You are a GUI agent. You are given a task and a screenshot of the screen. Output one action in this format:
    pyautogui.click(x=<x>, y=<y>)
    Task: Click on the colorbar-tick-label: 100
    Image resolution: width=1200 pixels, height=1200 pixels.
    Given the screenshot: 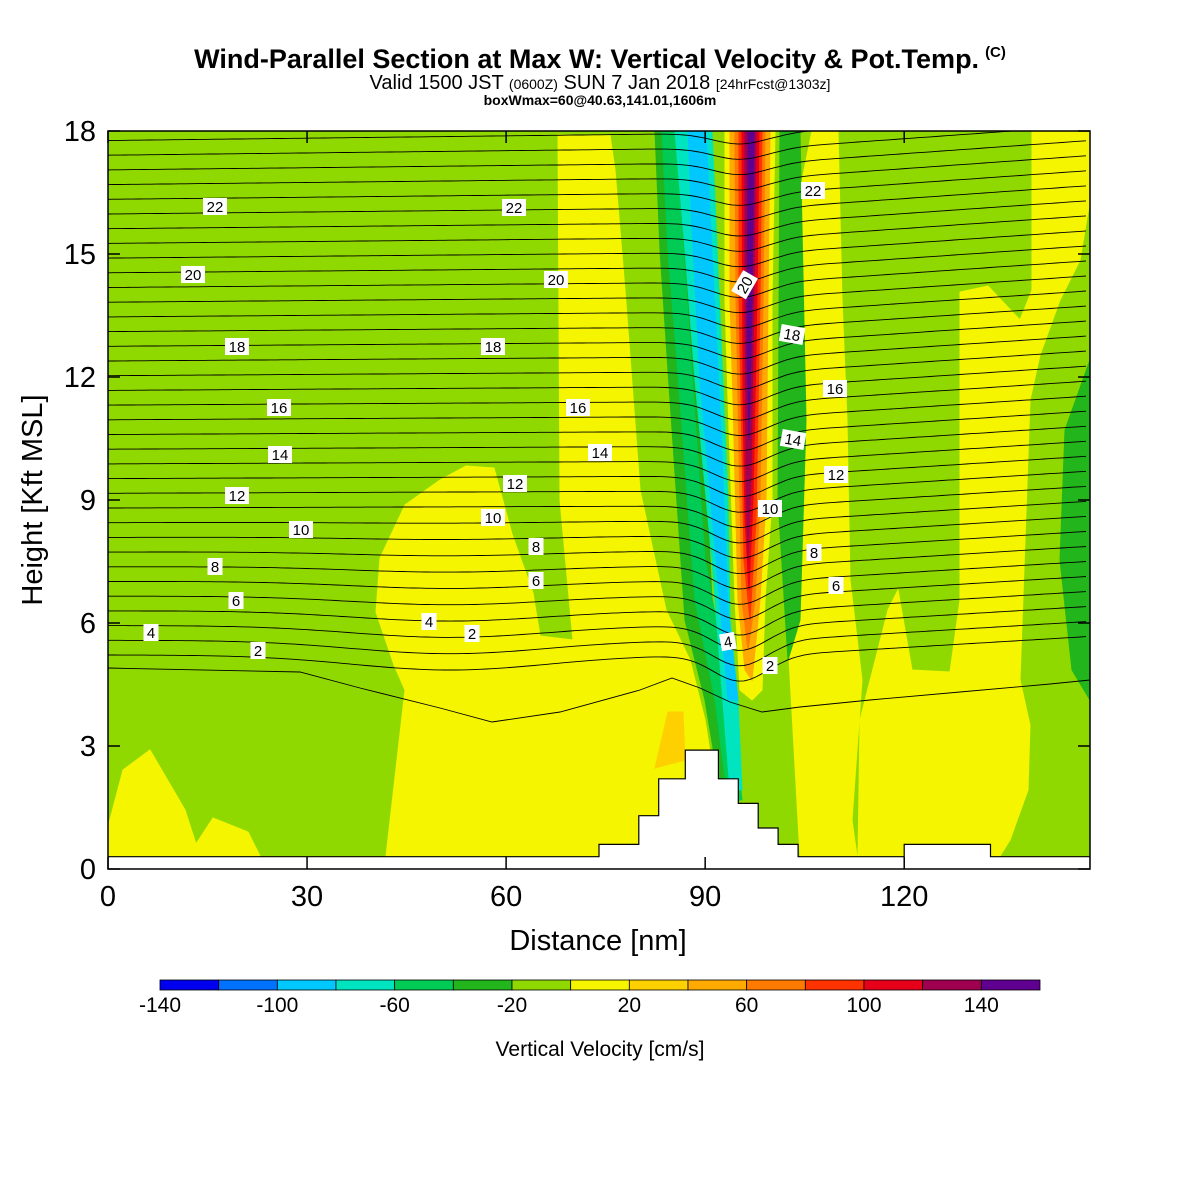 What is the action you would take?
    pyautogui.click(x=863, y=1005)
    